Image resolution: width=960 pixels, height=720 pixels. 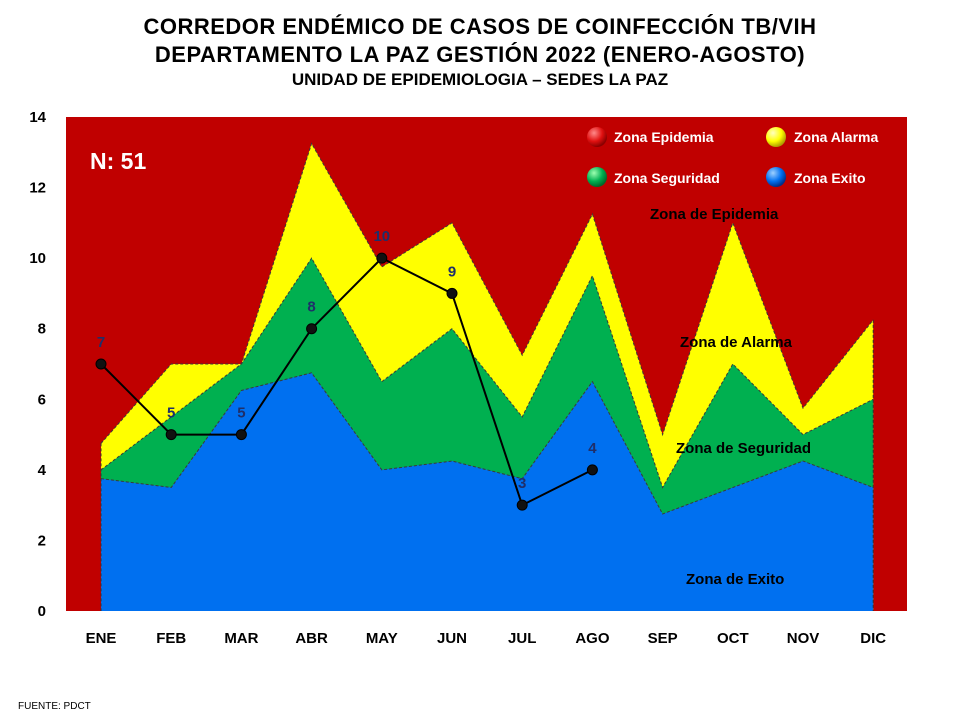 I want to click on y-tick-label: 14, so click(x=37, y=117).